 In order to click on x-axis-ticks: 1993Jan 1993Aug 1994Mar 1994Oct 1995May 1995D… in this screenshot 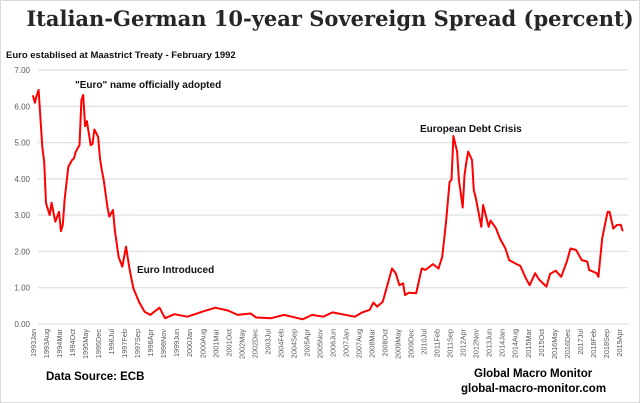, I will do `click(326, 343)`.